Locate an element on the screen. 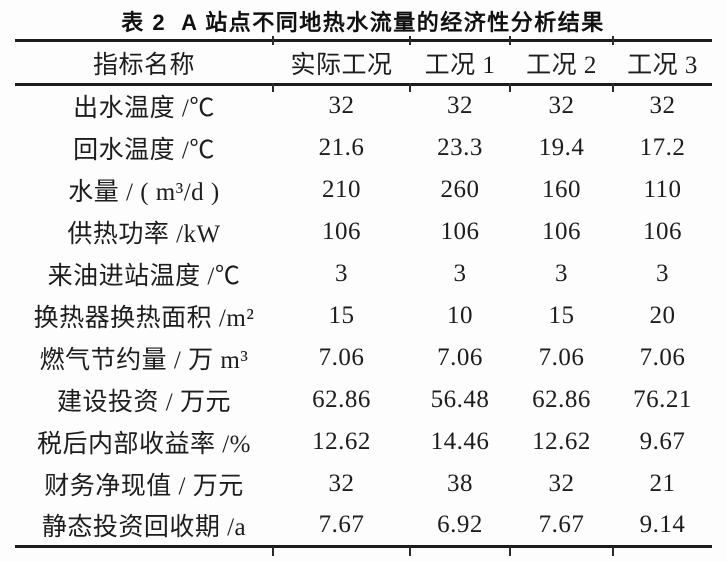 This screenshot has width=726, height=562. cell-value: 14.46 is located at coordinates (460, 441).